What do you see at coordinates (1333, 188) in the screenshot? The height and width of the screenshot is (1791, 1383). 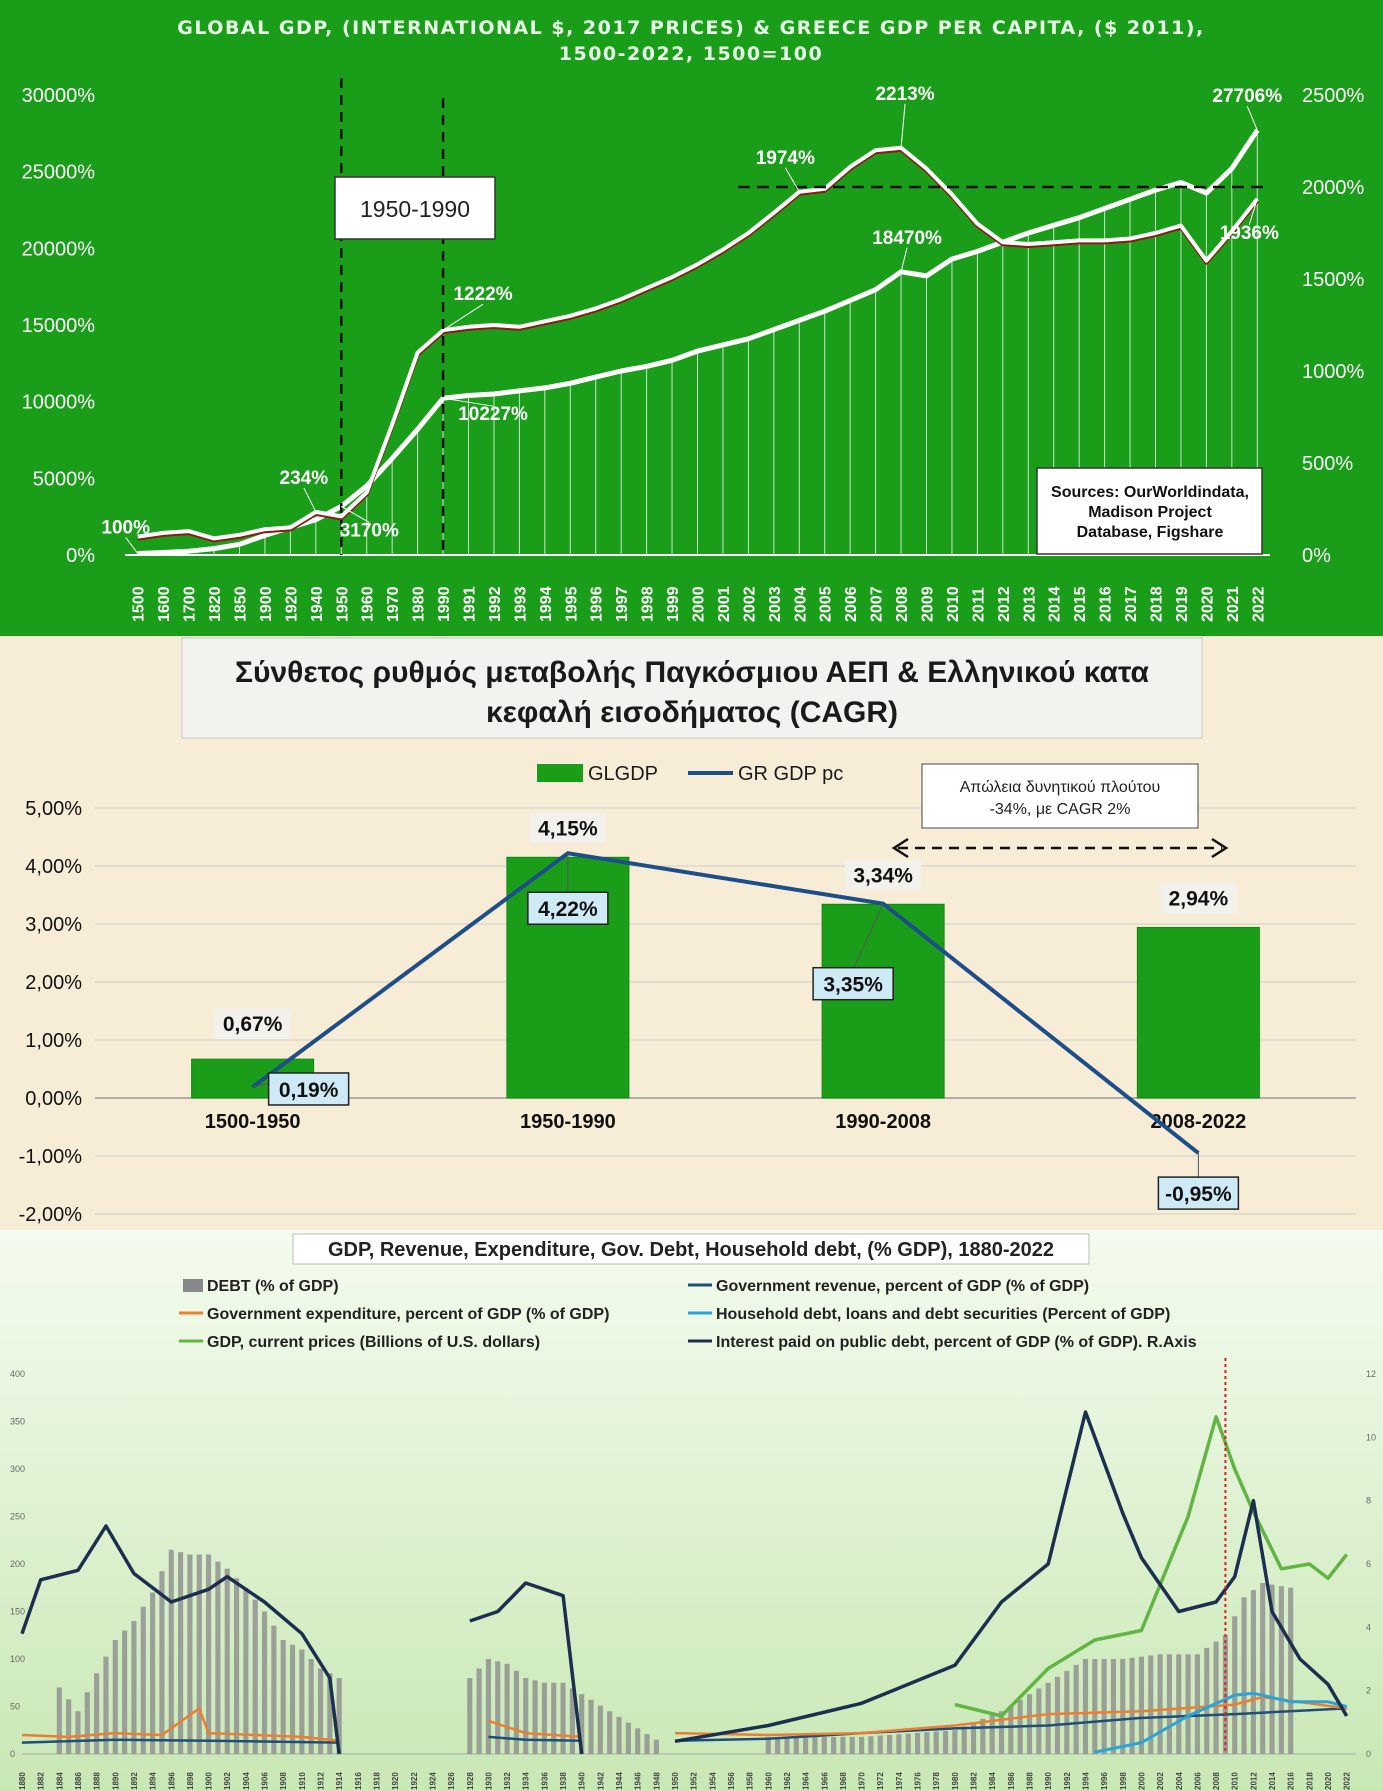 I see `right-axis-tick-label: 2000%` at bounding box center [1333, 188].